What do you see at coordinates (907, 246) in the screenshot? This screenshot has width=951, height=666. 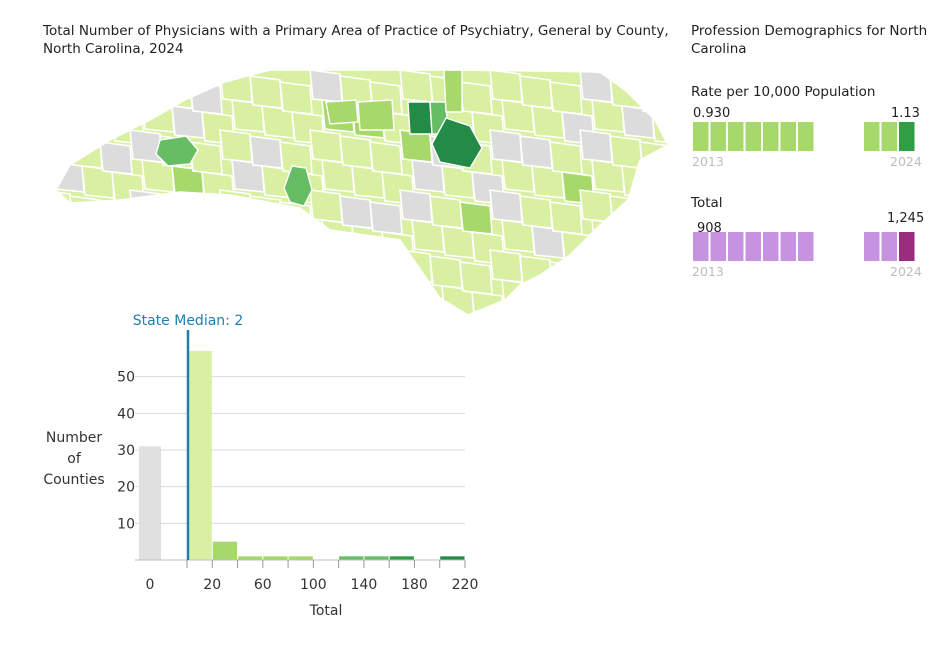 I see `total-year-bar-latest` at bounding box center [907, 246].